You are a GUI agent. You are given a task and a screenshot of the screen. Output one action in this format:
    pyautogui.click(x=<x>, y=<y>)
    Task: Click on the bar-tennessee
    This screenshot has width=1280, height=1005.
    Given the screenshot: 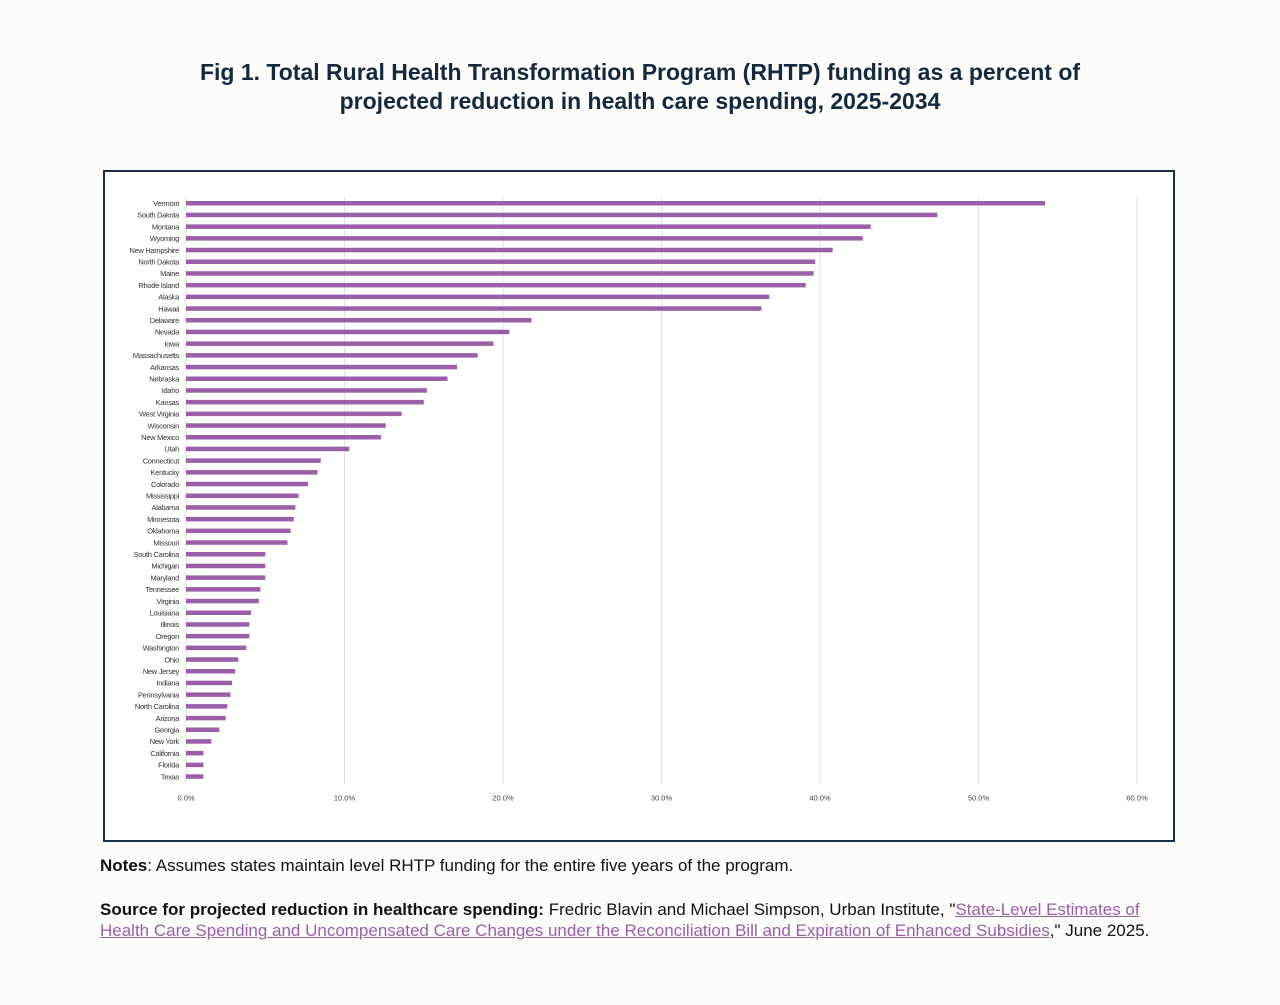 What is the action you would take?
    pyautogui.click(x=223, y=589)
    